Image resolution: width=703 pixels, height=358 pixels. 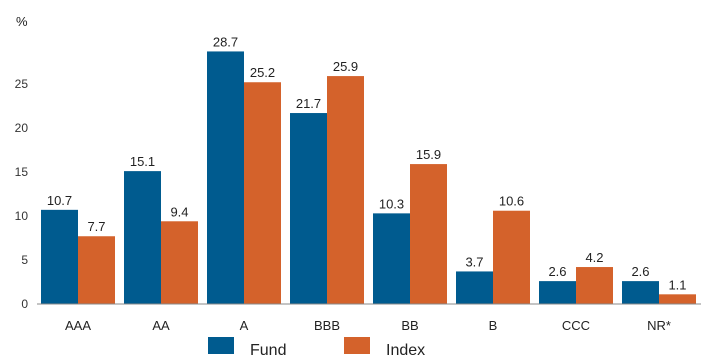 What do you see at coordinates (22, 84) in the screenshot?
I see `y-tick-label: 25` at bounding box center [22, 84].